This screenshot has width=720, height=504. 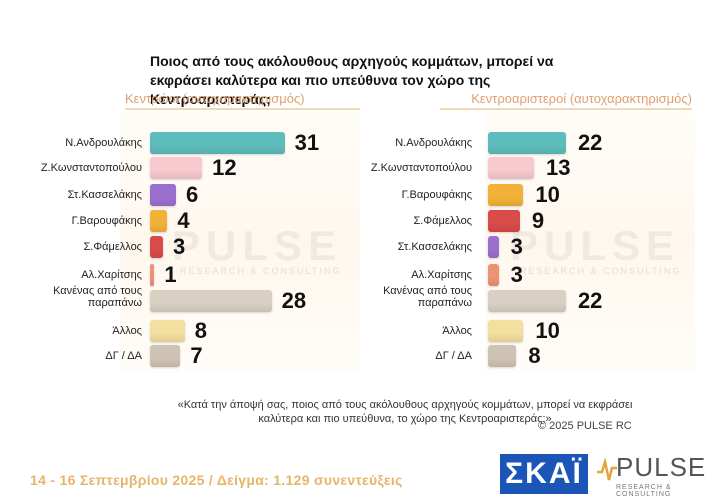 I want to click on value-label: 28, so click(x=294, y=300).